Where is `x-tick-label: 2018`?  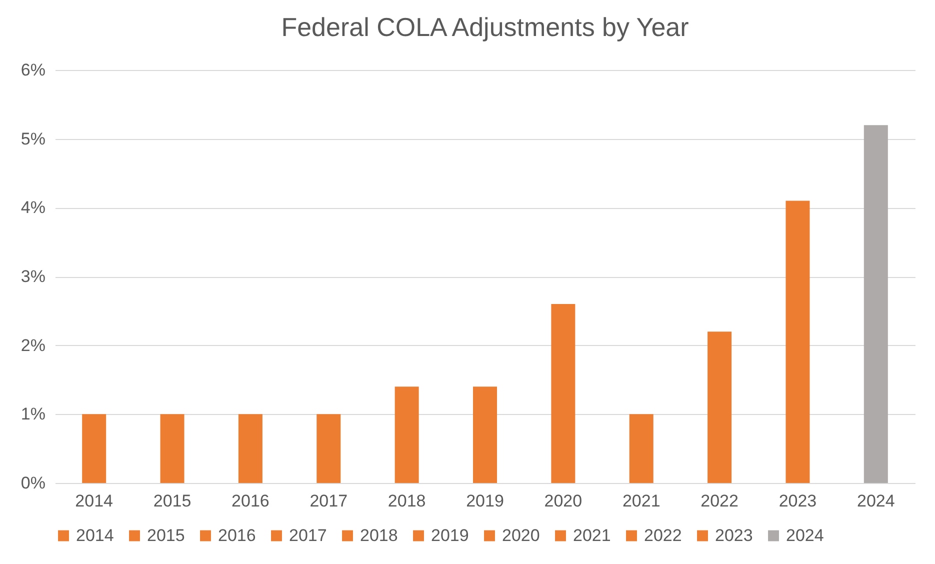
x-tick-label: 2018 is located at coordinates (407, 501).